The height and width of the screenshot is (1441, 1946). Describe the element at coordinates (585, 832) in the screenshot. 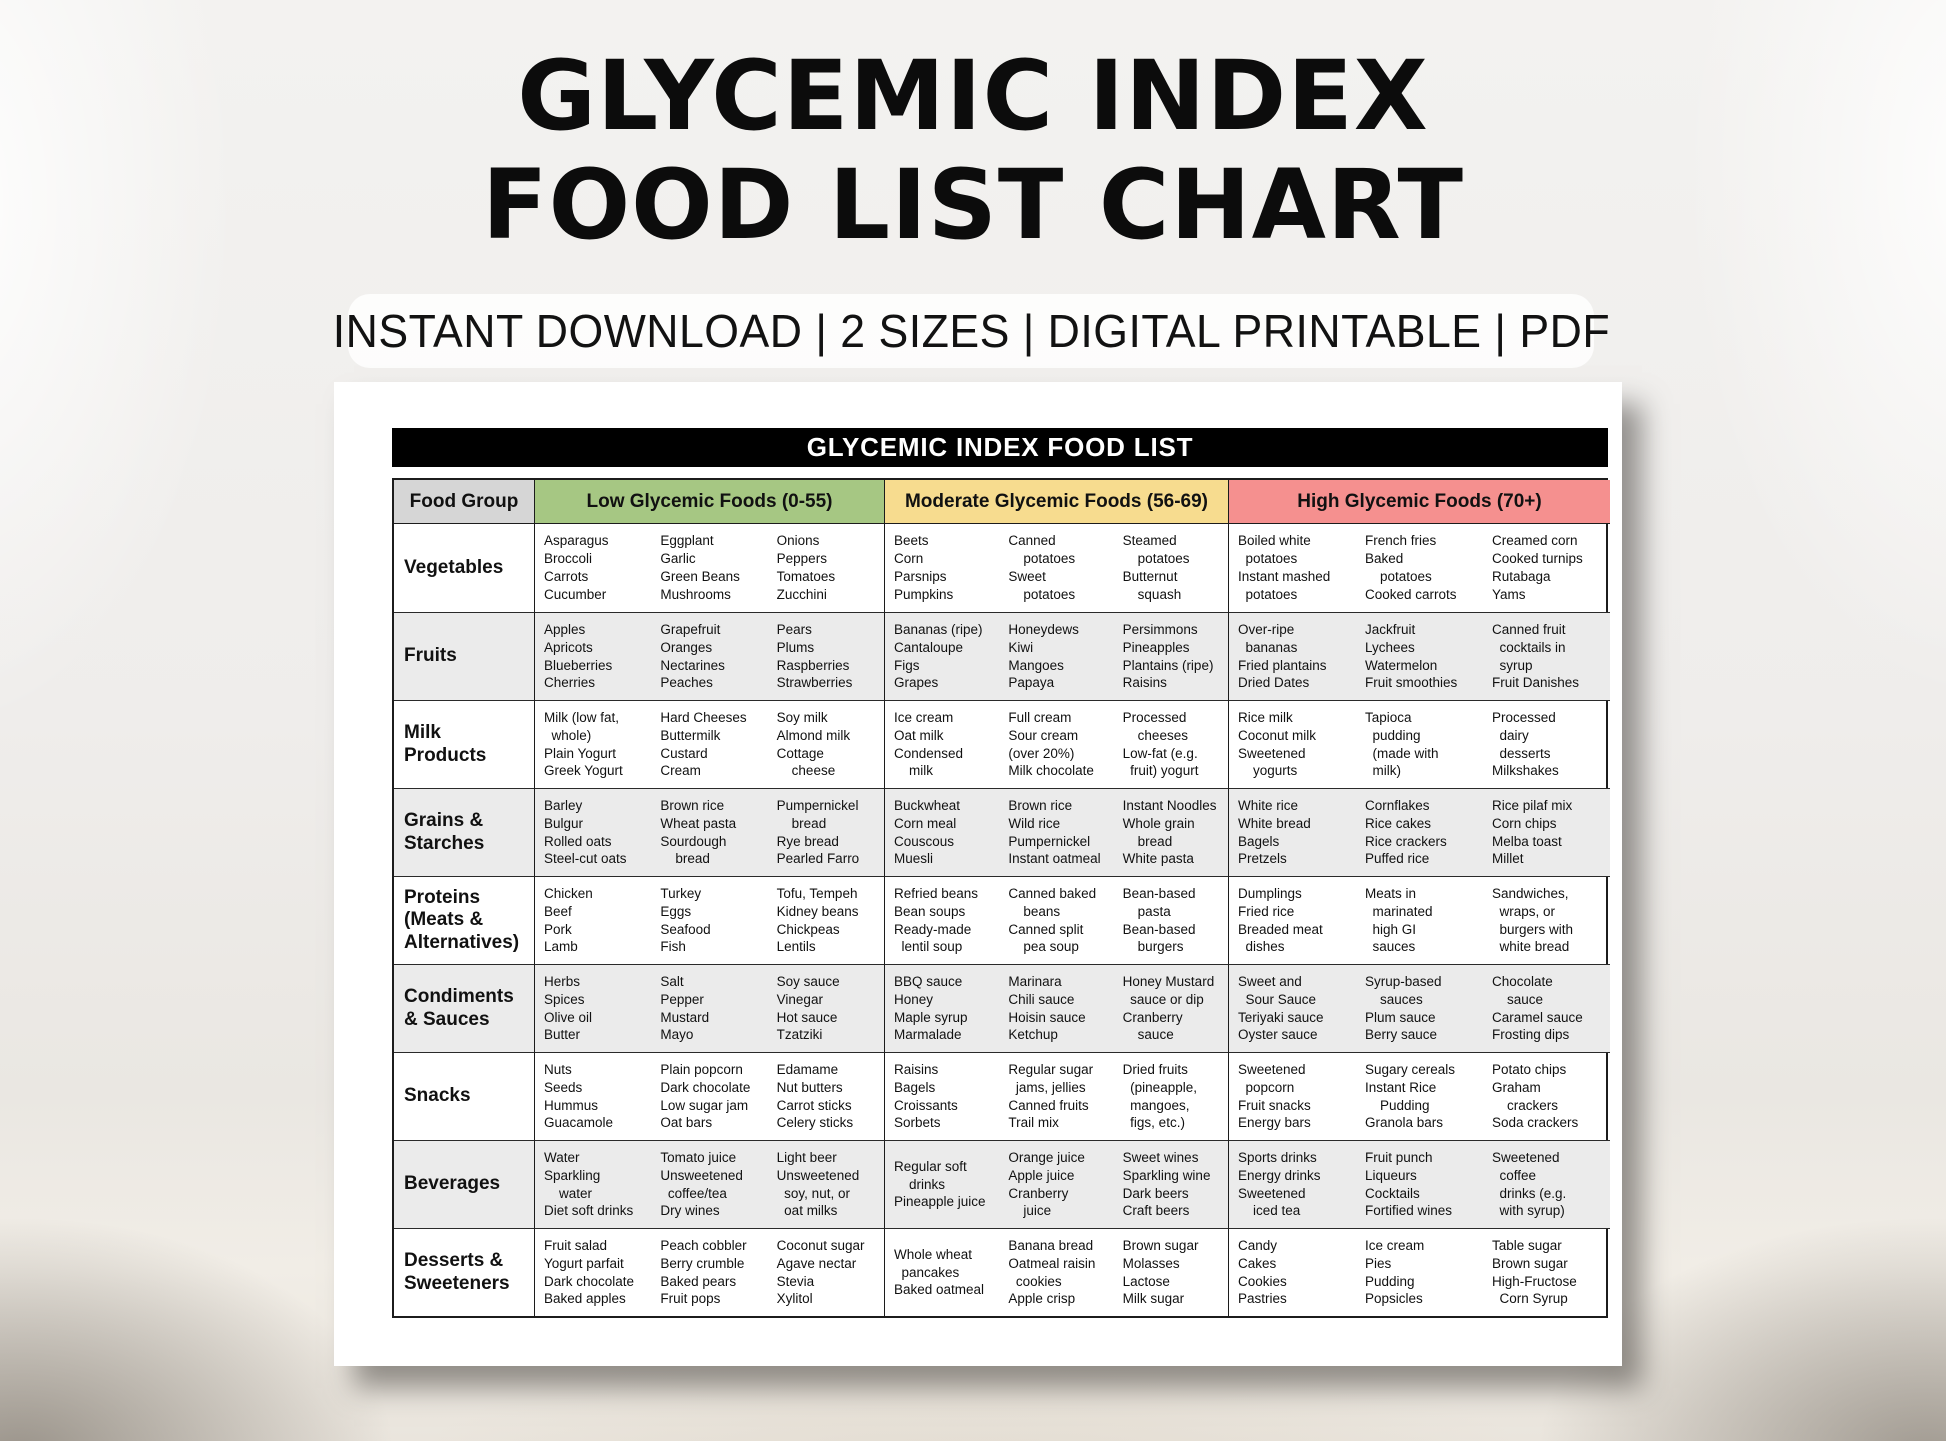

I see `food-items-text: Barley Bulgur Rolled oats Steel-cut oats` at that location.